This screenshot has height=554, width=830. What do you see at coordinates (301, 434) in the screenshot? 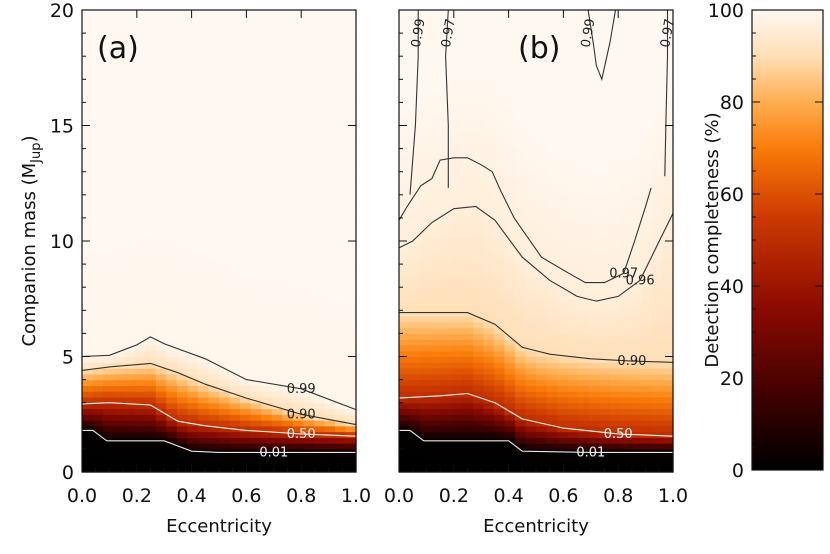
I see `contour-label: 0.50` at bounding box center [301, 434].